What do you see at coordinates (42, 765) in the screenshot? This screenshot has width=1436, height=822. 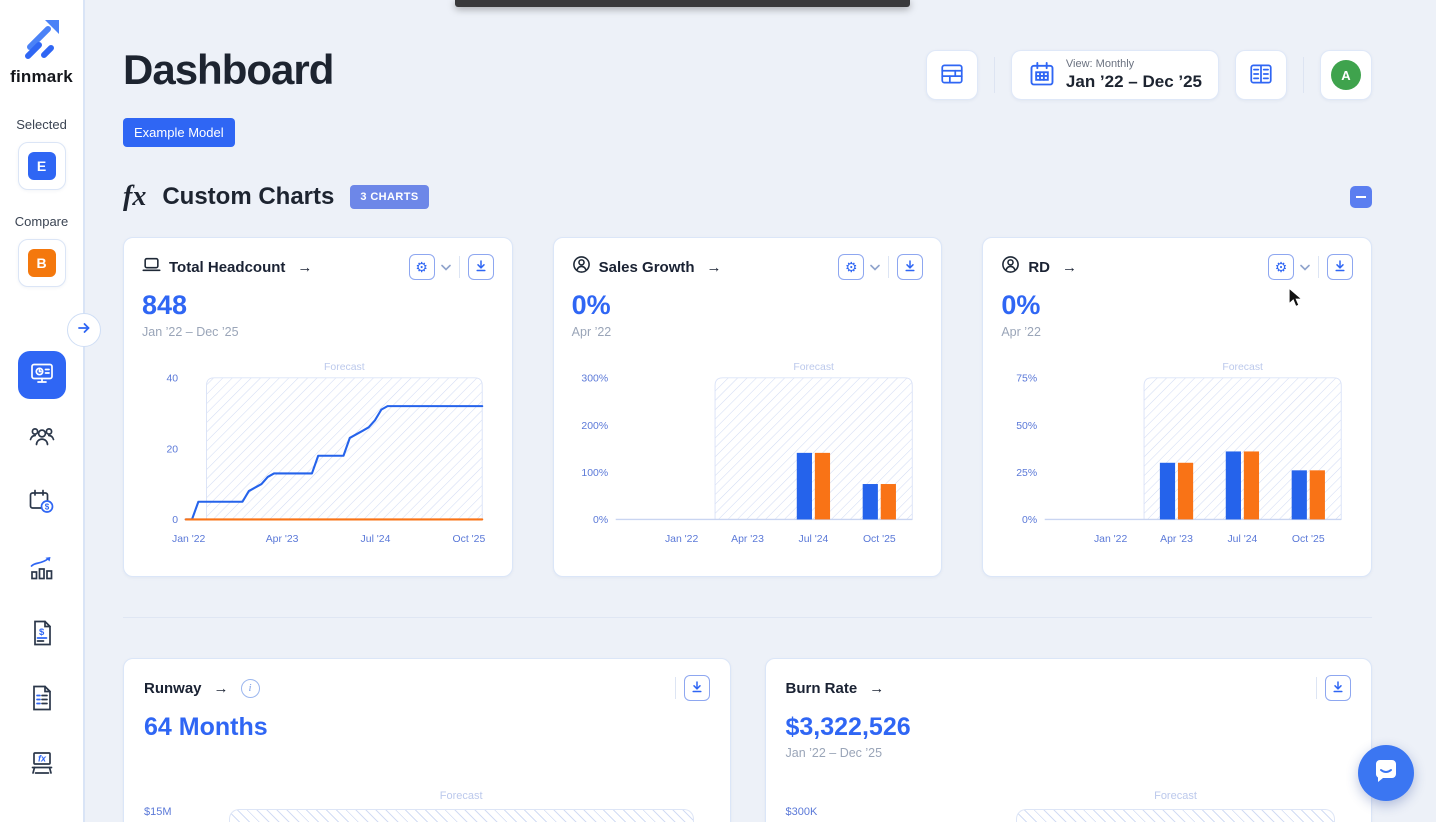 I see `sidebar-item-formulas: fx` at bounding box center [42, 765].